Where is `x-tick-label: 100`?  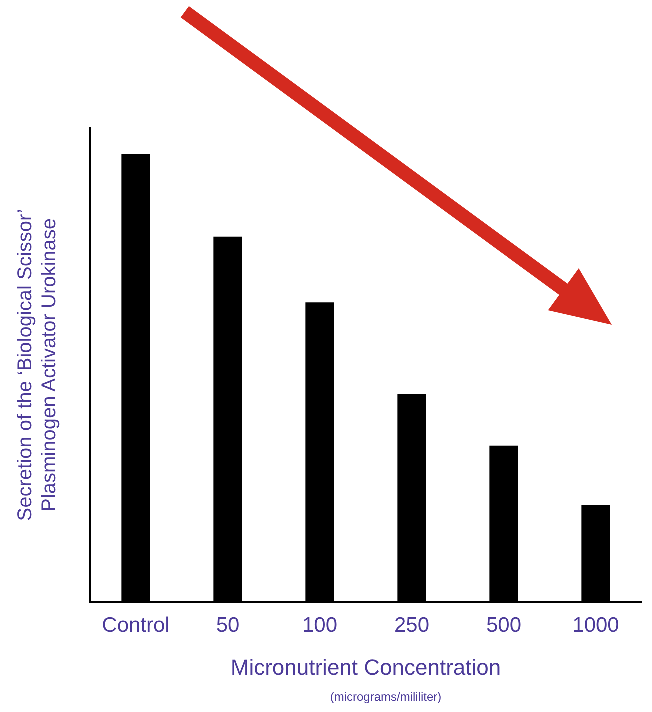
x-tick-label: 100 is located at coordinates (320, 625).